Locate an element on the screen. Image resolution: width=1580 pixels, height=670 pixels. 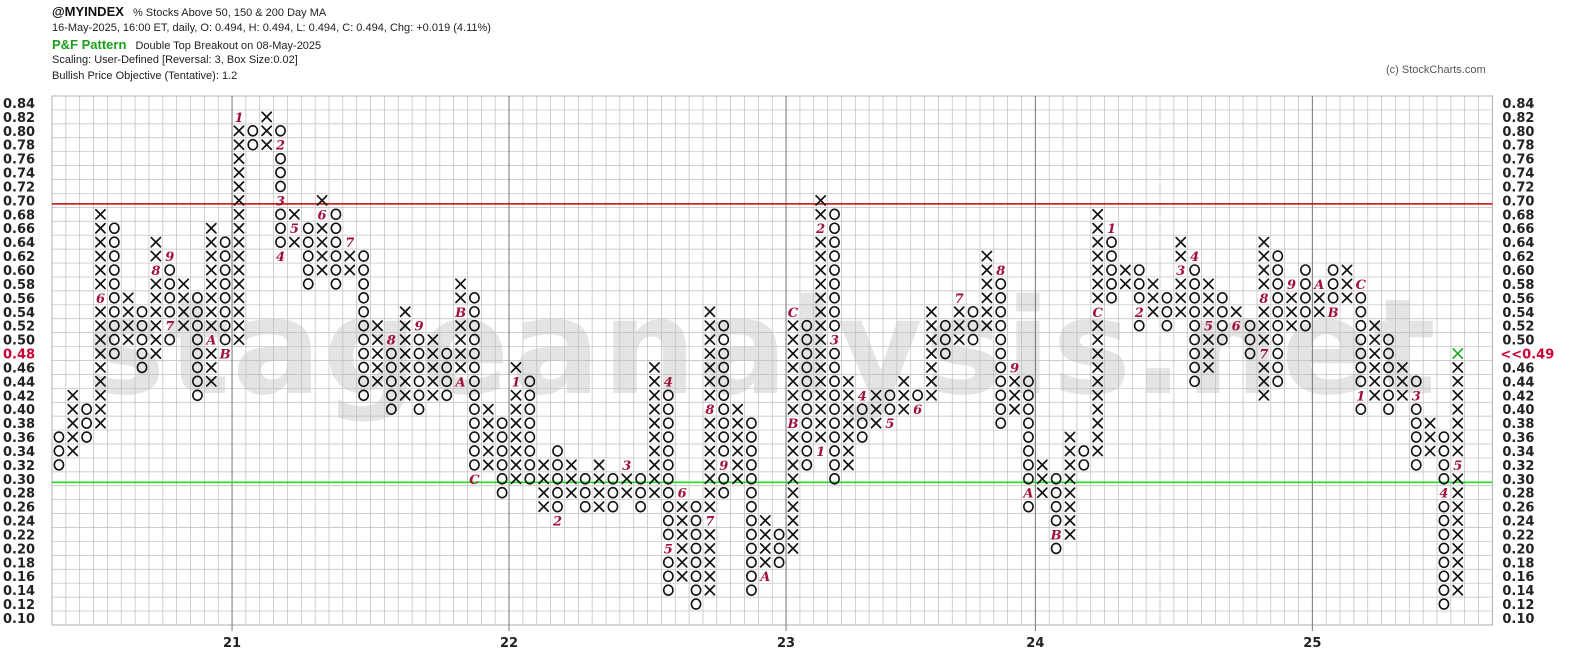
y-tick-label-right: 0.28 is located at coordinates (1518, 494).